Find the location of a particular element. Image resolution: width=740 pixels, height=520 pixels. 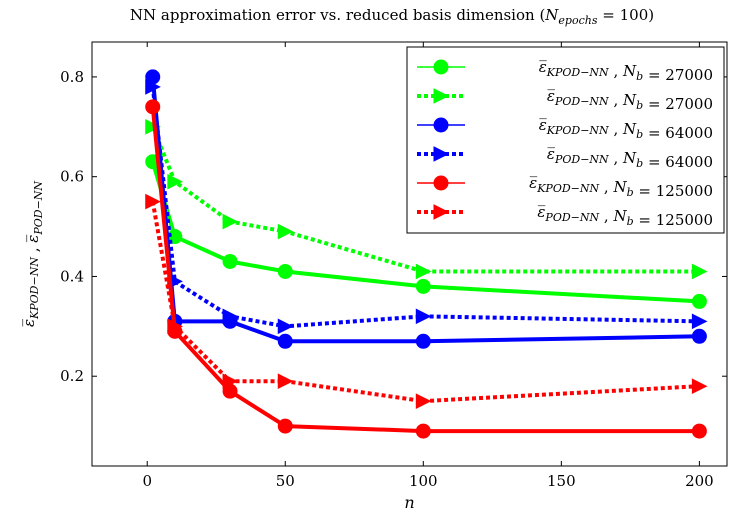

y-tick-label: 0.4 is located at coordinates (72, 276).